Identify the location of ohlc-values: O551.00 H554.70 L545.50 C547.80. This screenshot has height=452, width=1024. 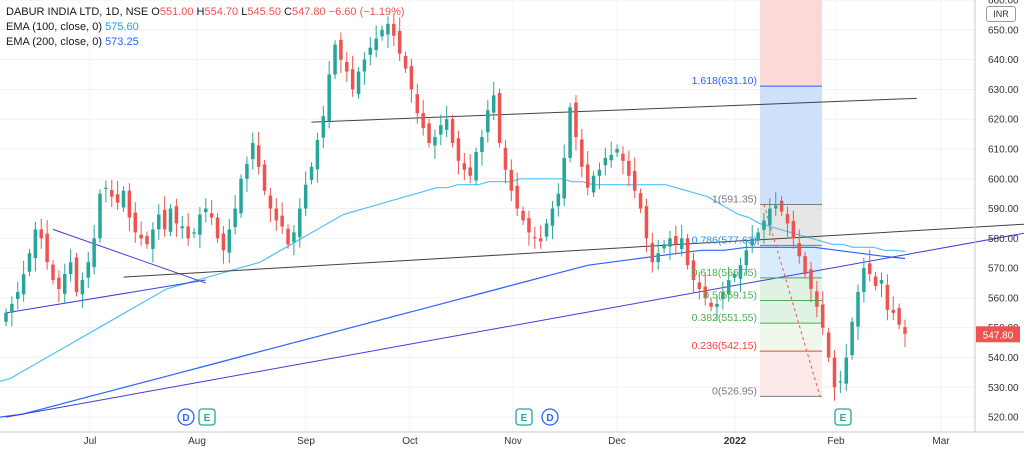
(239, 12).